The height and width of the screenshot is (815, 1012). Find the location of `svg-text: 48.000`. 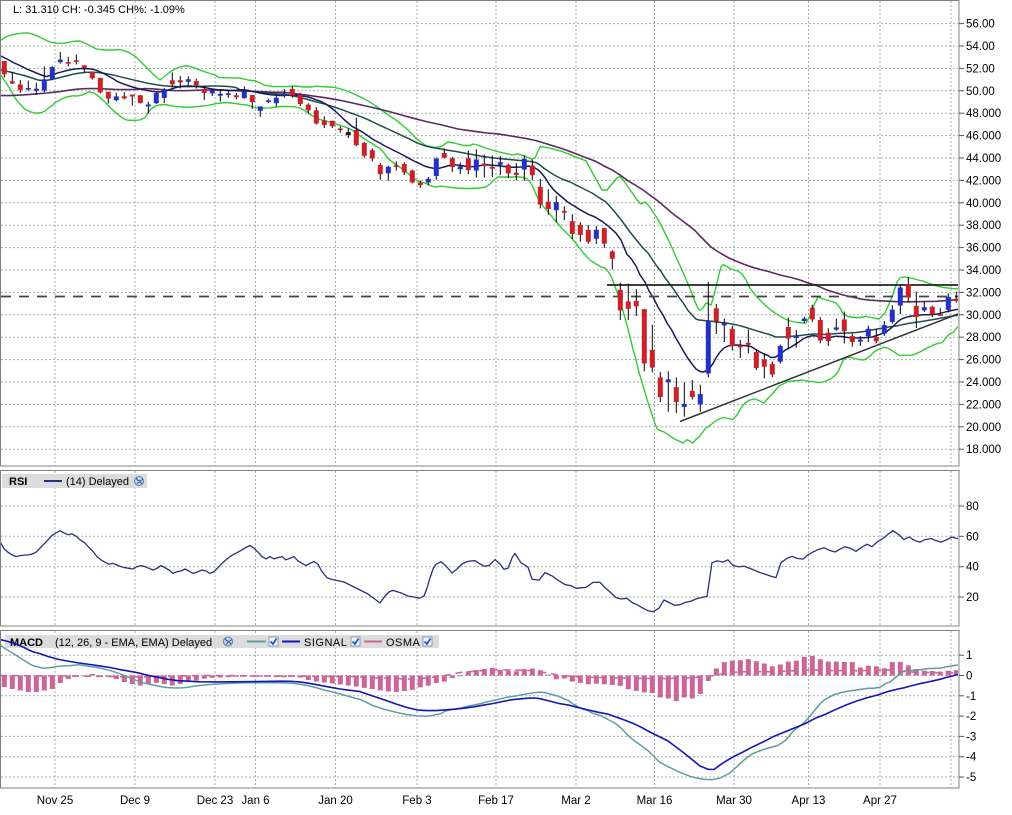

svg-text: 48.000 is located at coordinates (983, 114).